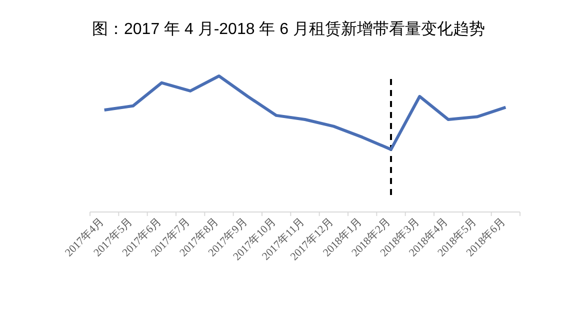 Image resolution: width=577 pixels, height=320 pixels. What do you see at coordinates (288, 29) in the screenshot?
I see `chart-title: 图：2017 年 4 月-2018 年 6 月租赁新增带看量变化趋势` at bounding box center [288, 29].